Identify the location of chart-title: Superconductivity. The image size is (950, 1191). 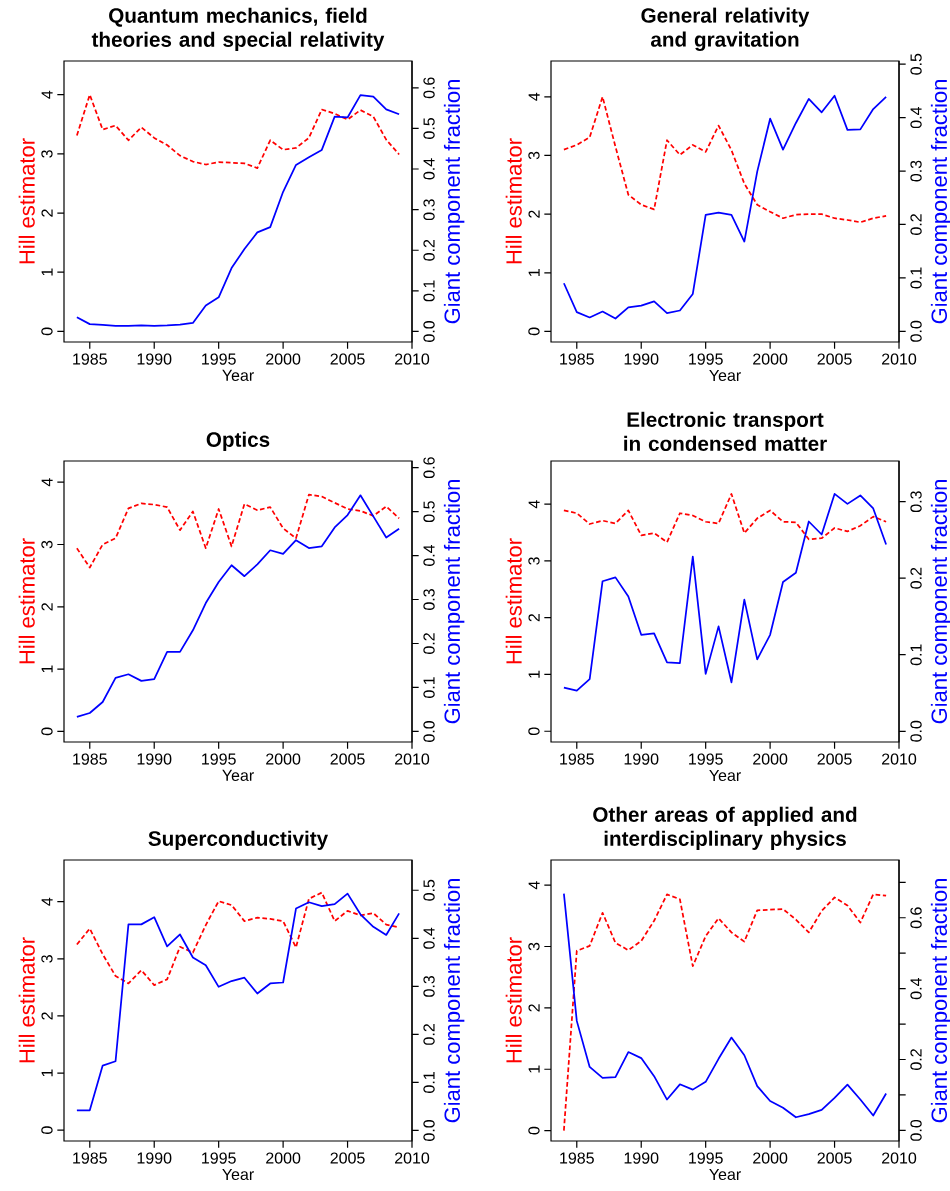
(238, 840).